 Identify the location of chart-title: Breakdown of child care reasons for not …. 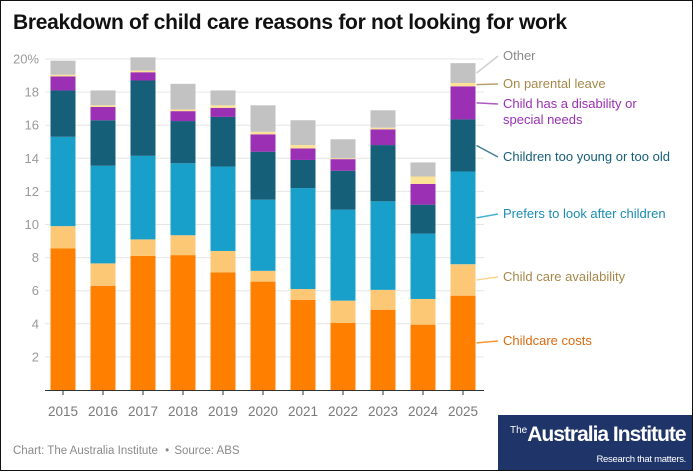
(290, 22).